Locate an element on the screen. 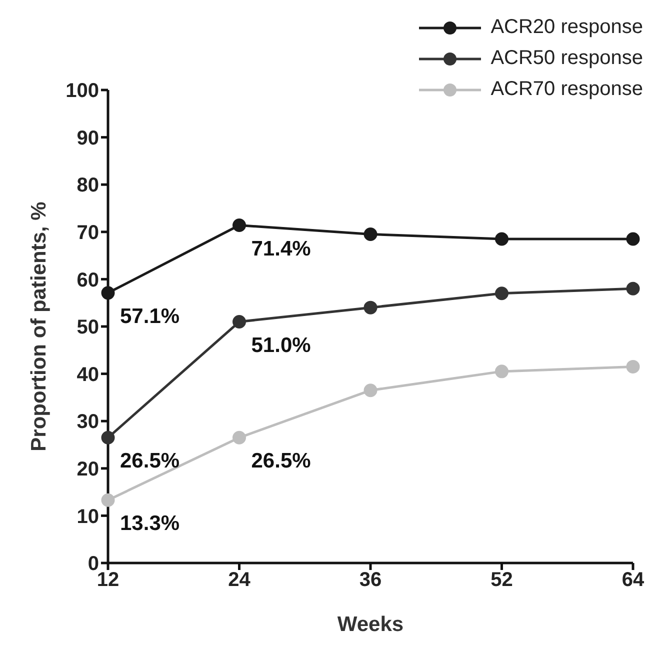  x-tick-label: 24 is located at coordinates (240, 580).